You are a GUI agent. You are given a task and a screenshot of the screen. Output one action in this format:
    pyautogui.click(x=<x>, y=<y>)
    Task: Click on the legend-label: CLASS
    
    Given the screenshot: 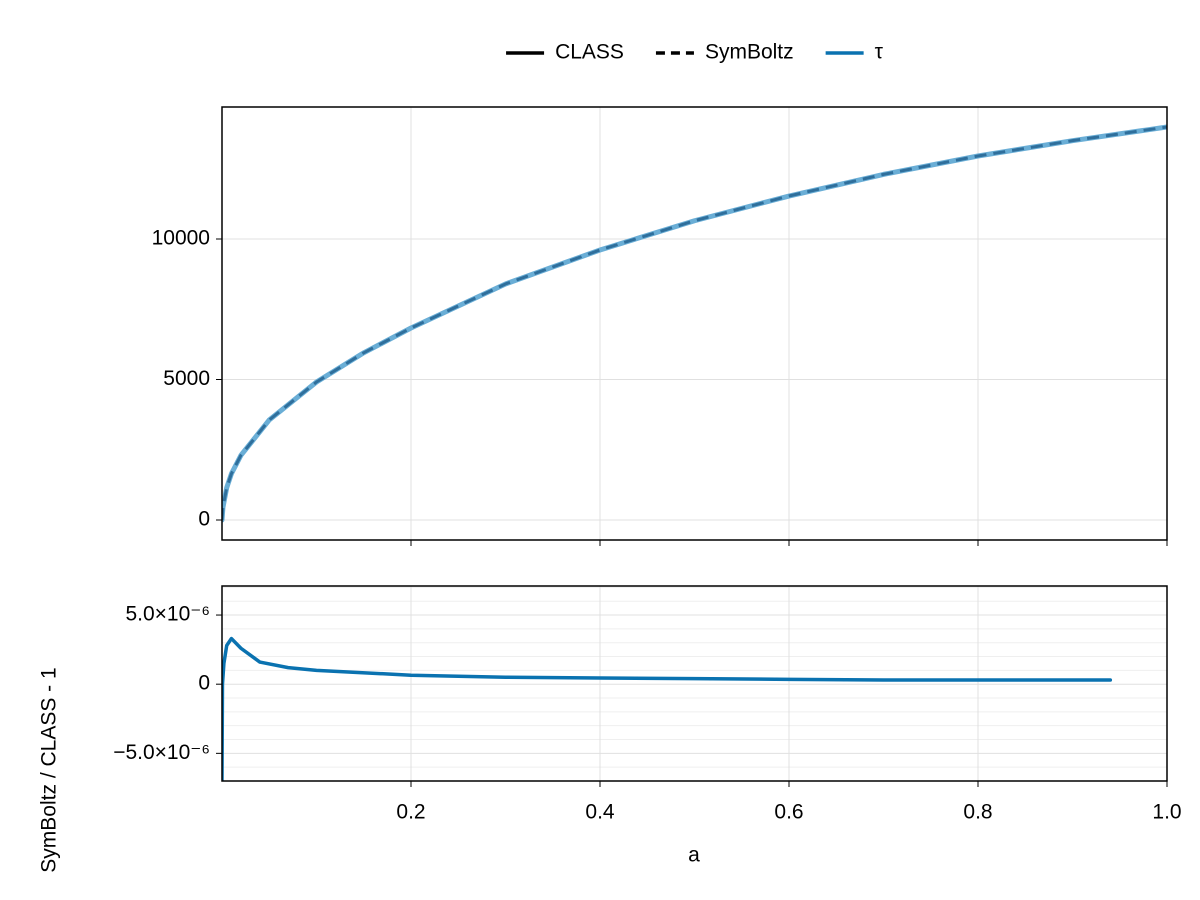 What is the action you would take?
    pyautogui.click(x=589, y=52)
    